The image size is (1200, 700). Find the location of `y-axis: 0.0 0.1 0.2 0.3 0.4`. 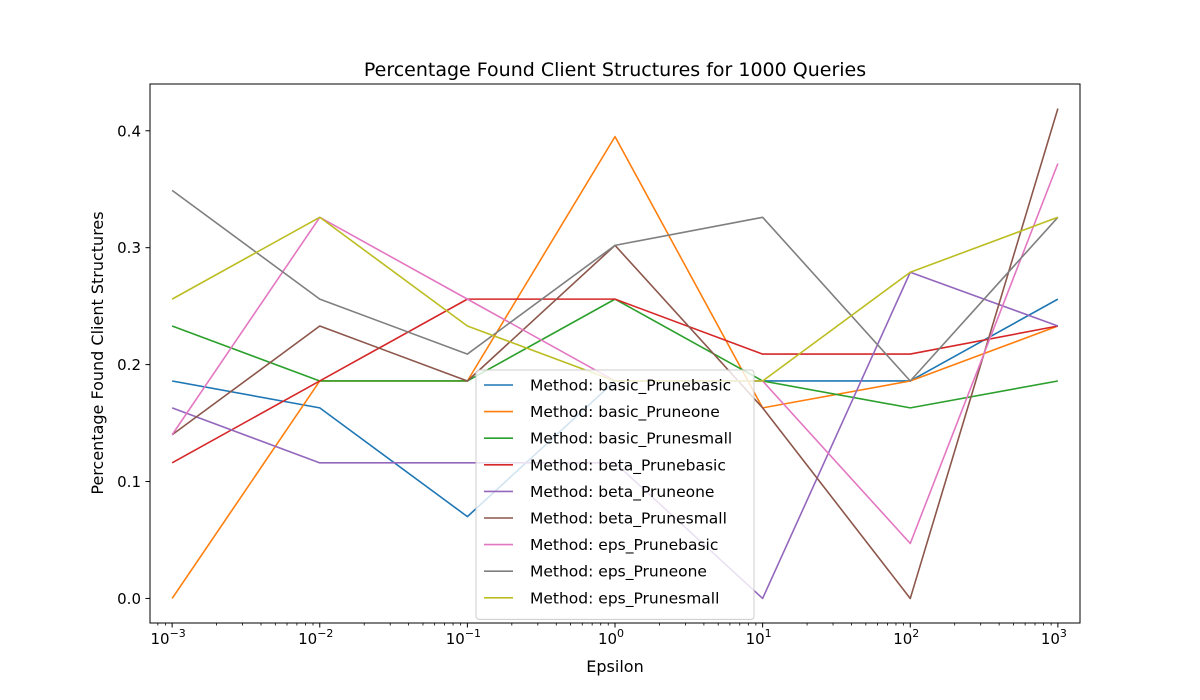

y-axis: 0.0 0.1 0.2 0.3 0.4 is located at coordinates (133, 365).